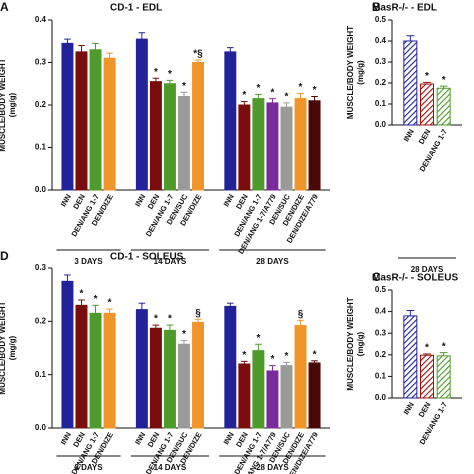 This screenshot has width=474, height=474. Describe the element at coordinates (376, 7) in the screenshot. I see `panel-letter: B` at that location.